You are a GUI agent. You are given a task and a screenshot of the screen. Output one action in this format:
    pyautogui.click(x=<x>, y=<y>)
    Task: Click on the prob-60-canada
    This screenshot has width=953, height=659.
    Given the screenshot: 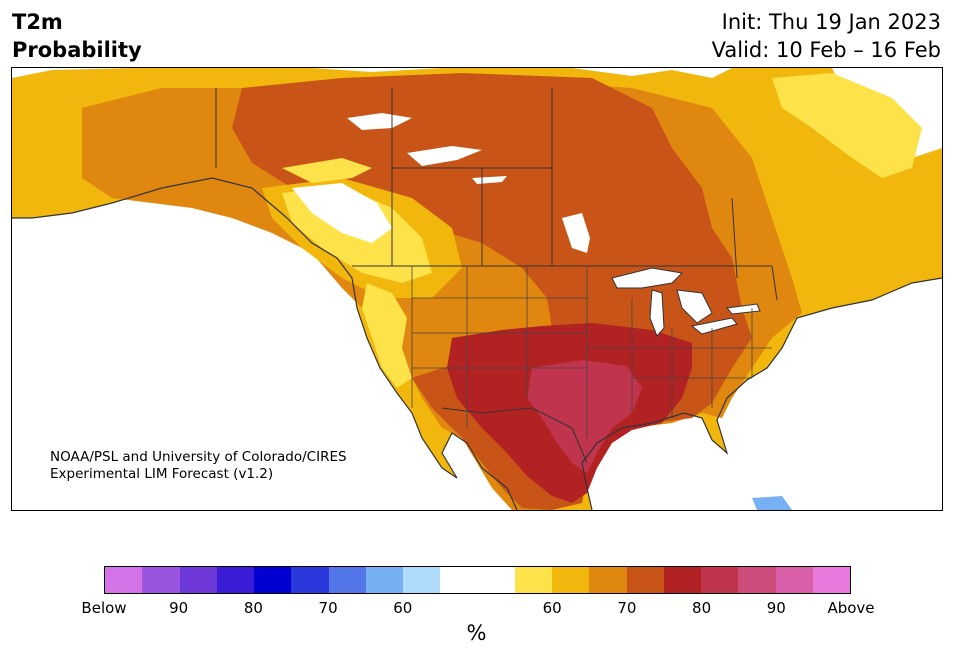 What is the action you would take?
    pyautogui.click(x=327, y=170)
    